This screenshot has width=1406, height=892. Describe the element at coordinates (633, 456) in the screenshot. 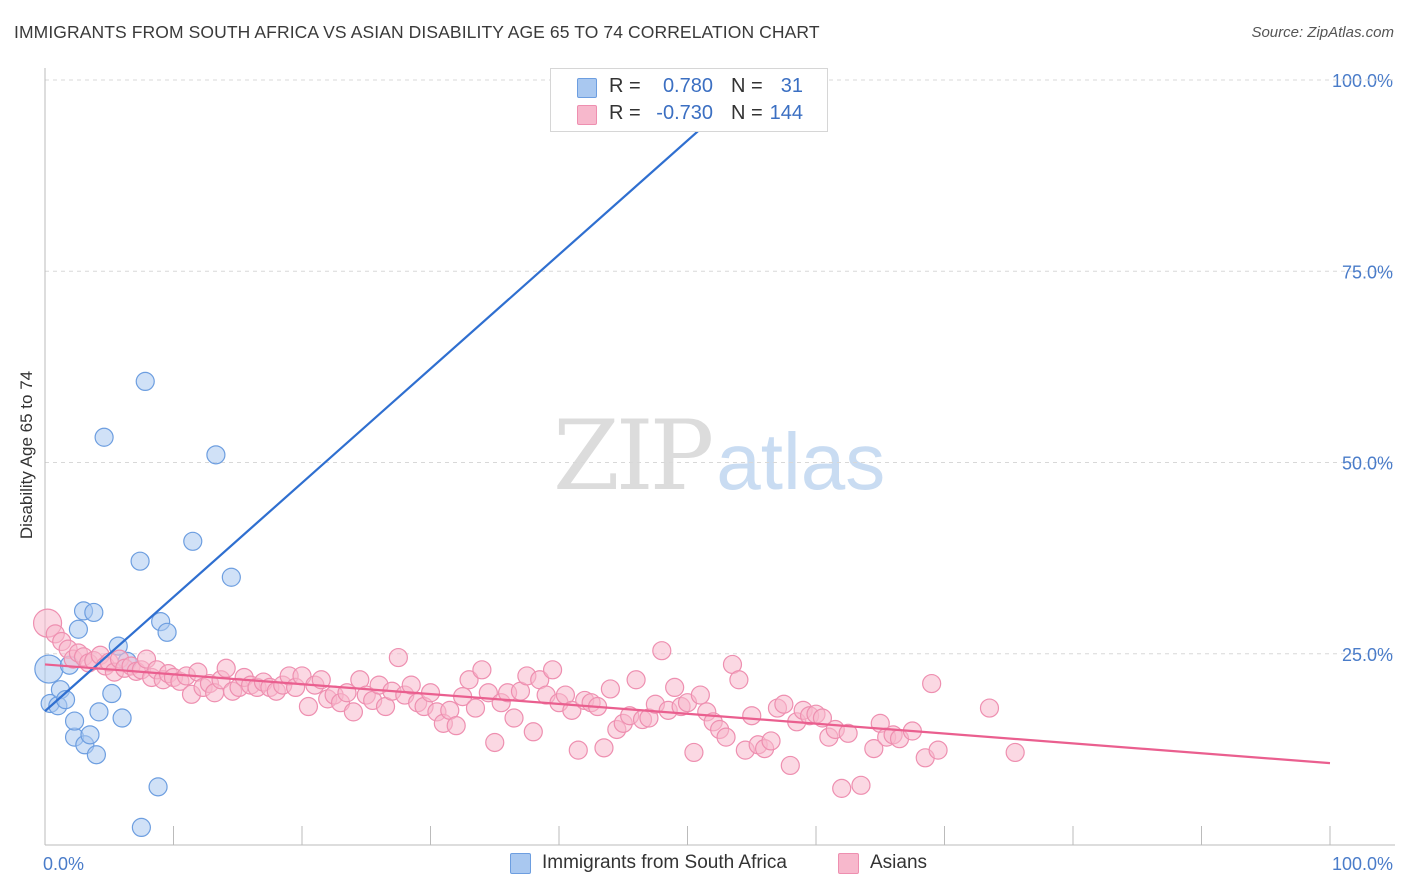

I see `watermark-zip: ZIP` at that location.